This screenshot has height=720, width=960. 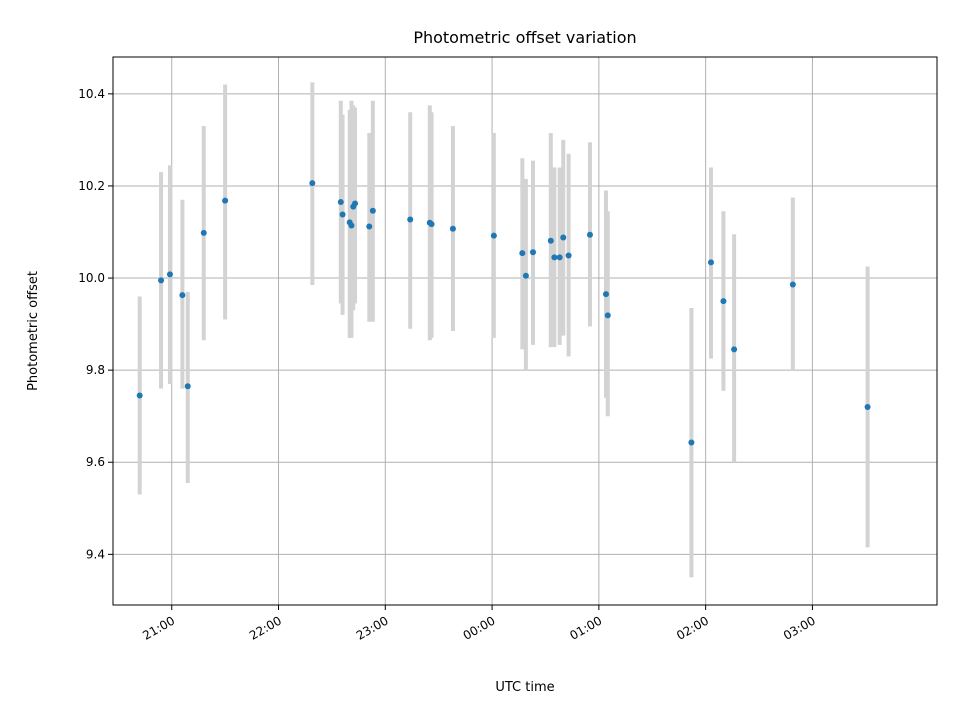 I want to click on x-tick-label: 21:00, so click(x=158, y=627).